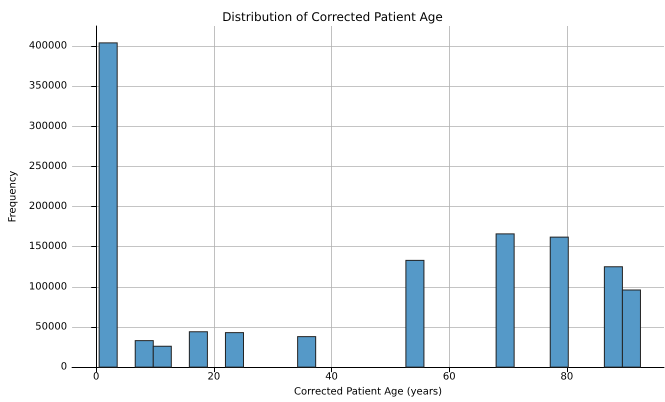 The width and height of the screenshot is (665, 402). What do you see at coordinates (48, 86) in the screenshot?
I see `y-tick-label: 350000` at bounding box center [48, 86].